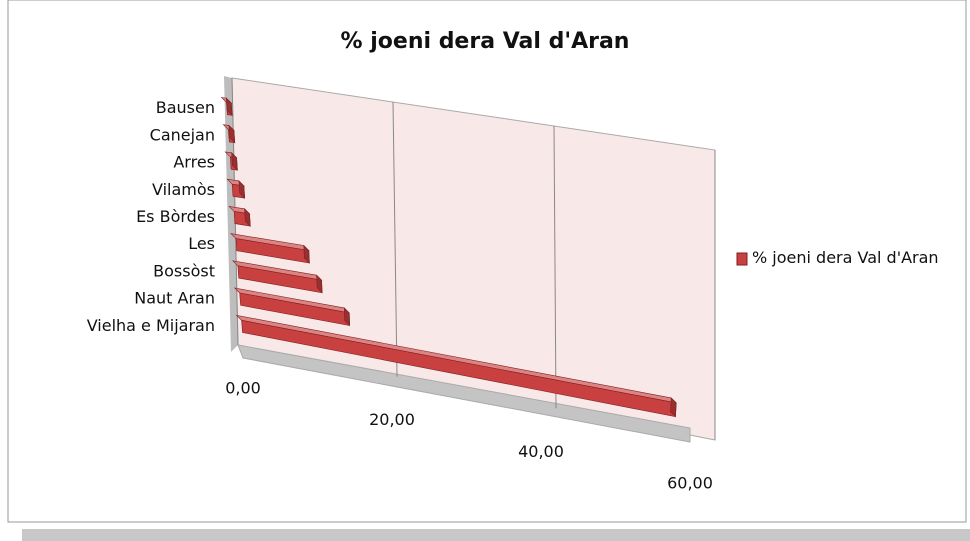 Image resolution: width=970 pixels, height=541 pixels. I want to click on y-tick-label: Bausen, so click(185, 107).